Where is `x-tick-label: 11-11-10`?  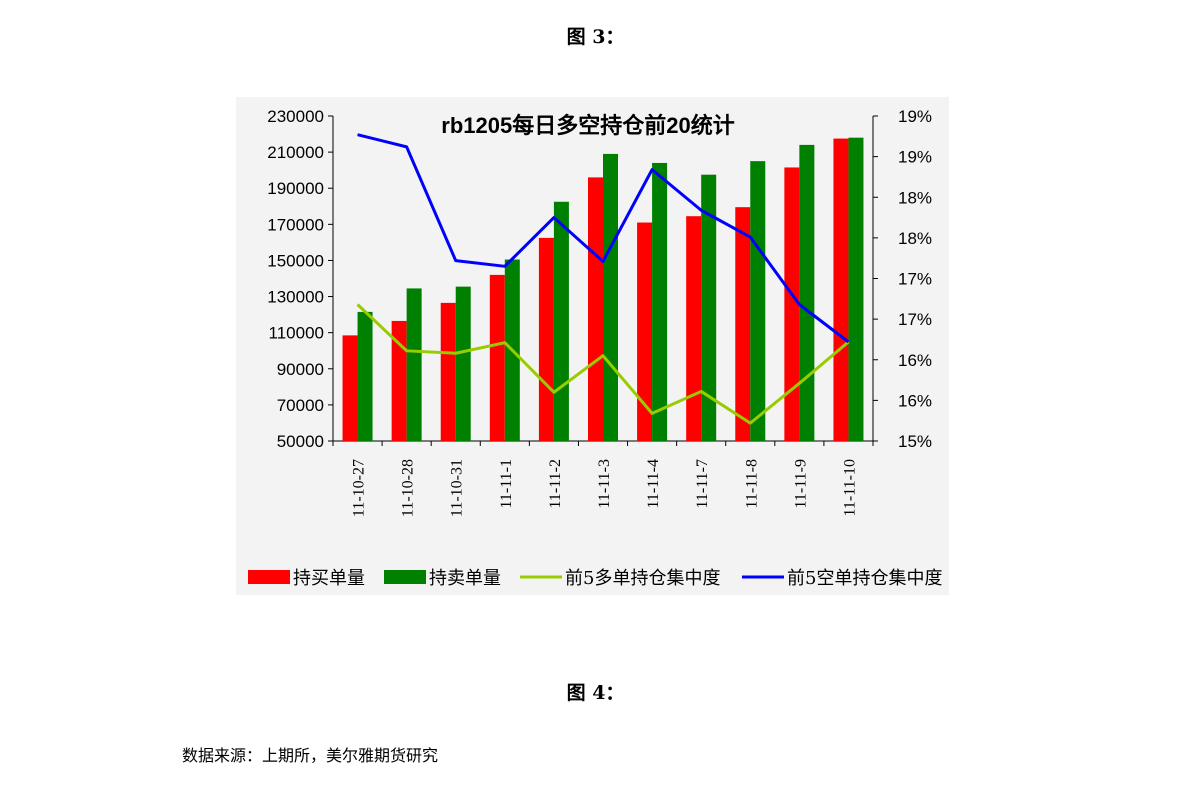
x-tick-label: 11-11-10 is located at coordinates (849, 487).